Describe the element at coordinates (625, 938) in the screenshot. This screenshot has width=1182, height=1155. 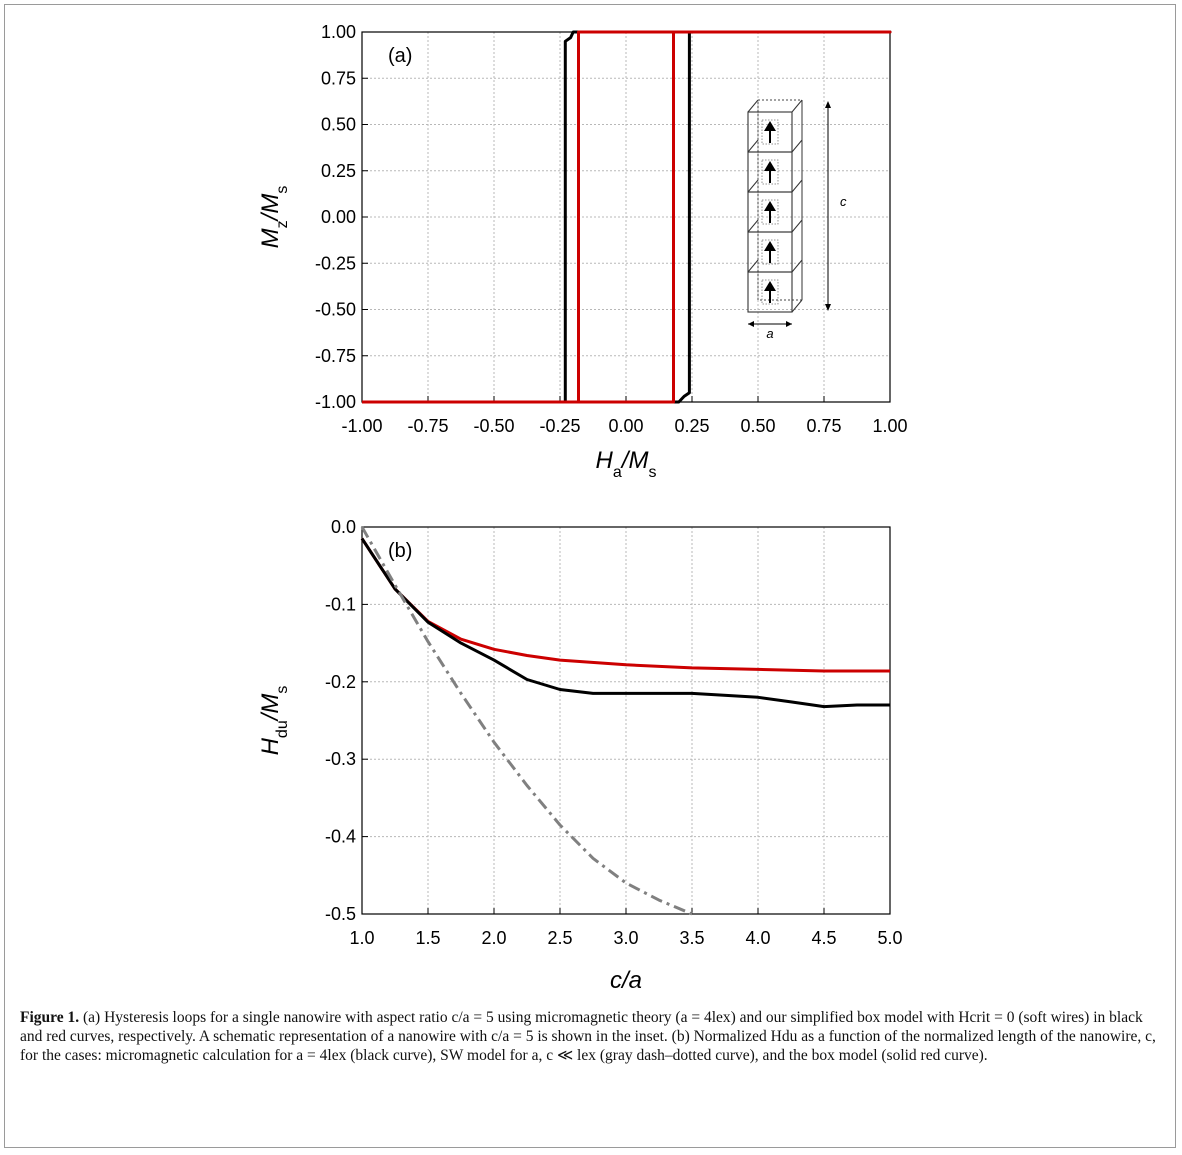
I see `x-tick-label: 3.0` at that location.